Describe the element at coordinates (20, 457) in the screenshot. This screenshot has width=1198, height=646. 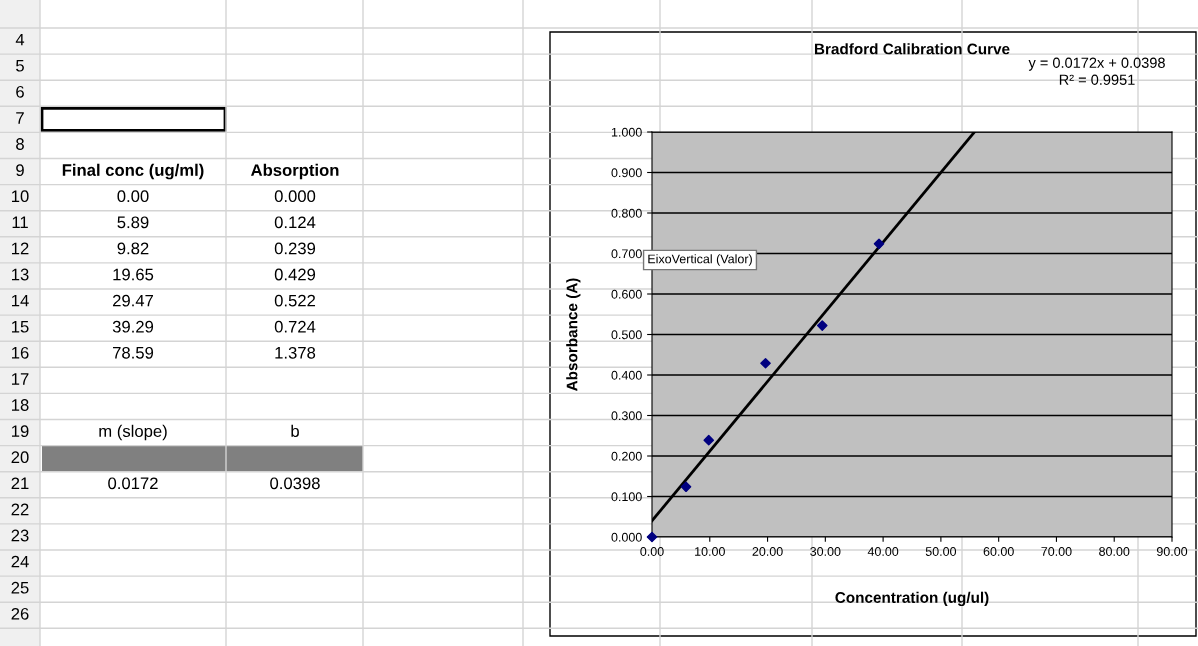
I see `text: 20` at that location.